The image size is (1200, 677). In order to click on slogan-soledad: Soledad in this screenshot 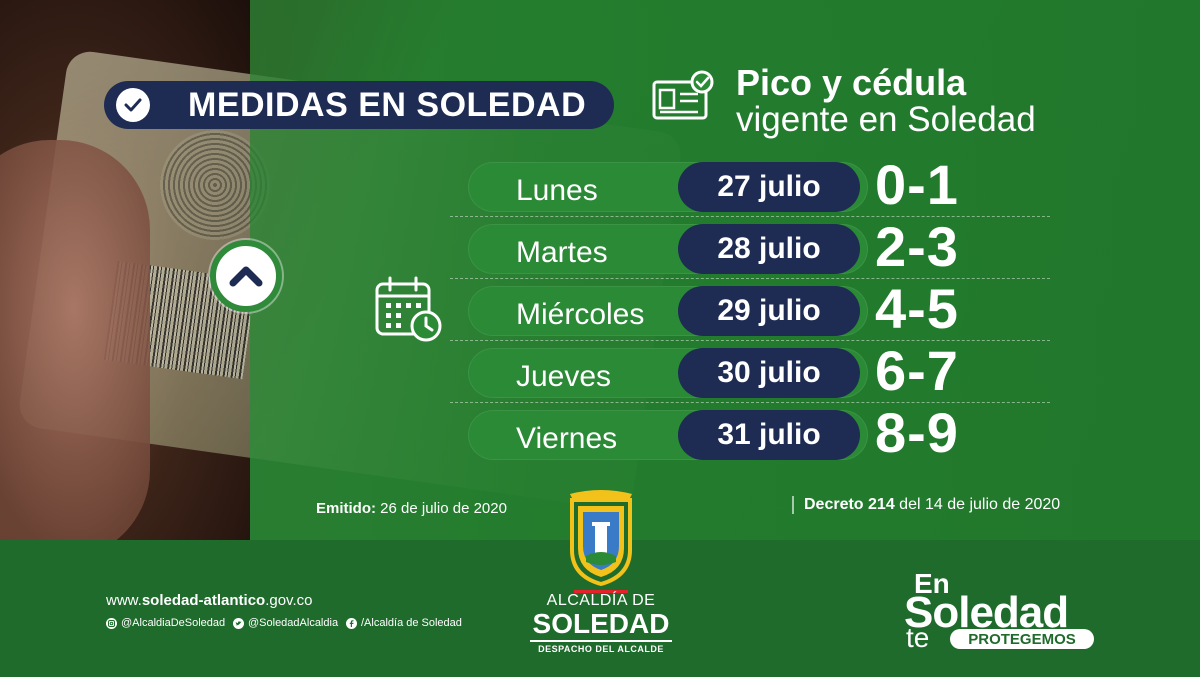, I will do `click(986, 612)`.